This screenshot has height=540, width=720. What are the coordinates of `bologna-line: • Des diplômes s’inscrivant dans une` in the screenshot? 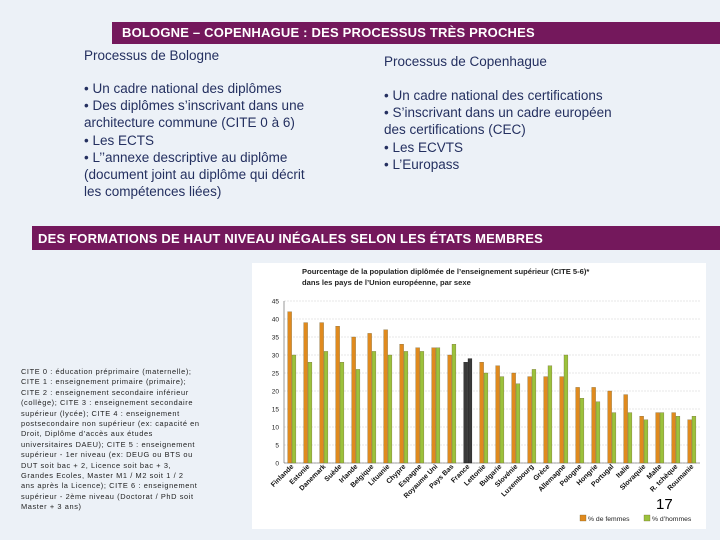 It's located at (194, 106).